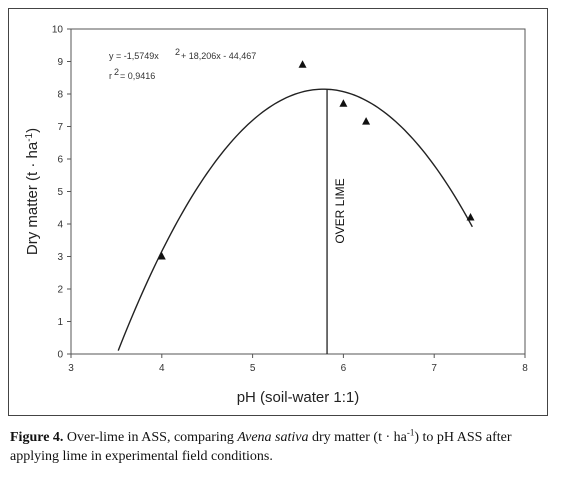 This screenshot has height=477, width=566. What do you see at coordinates (110, 76) in the screenshot?
I see `equation-line-2-prefix: r` at bounding box center [110, 76].